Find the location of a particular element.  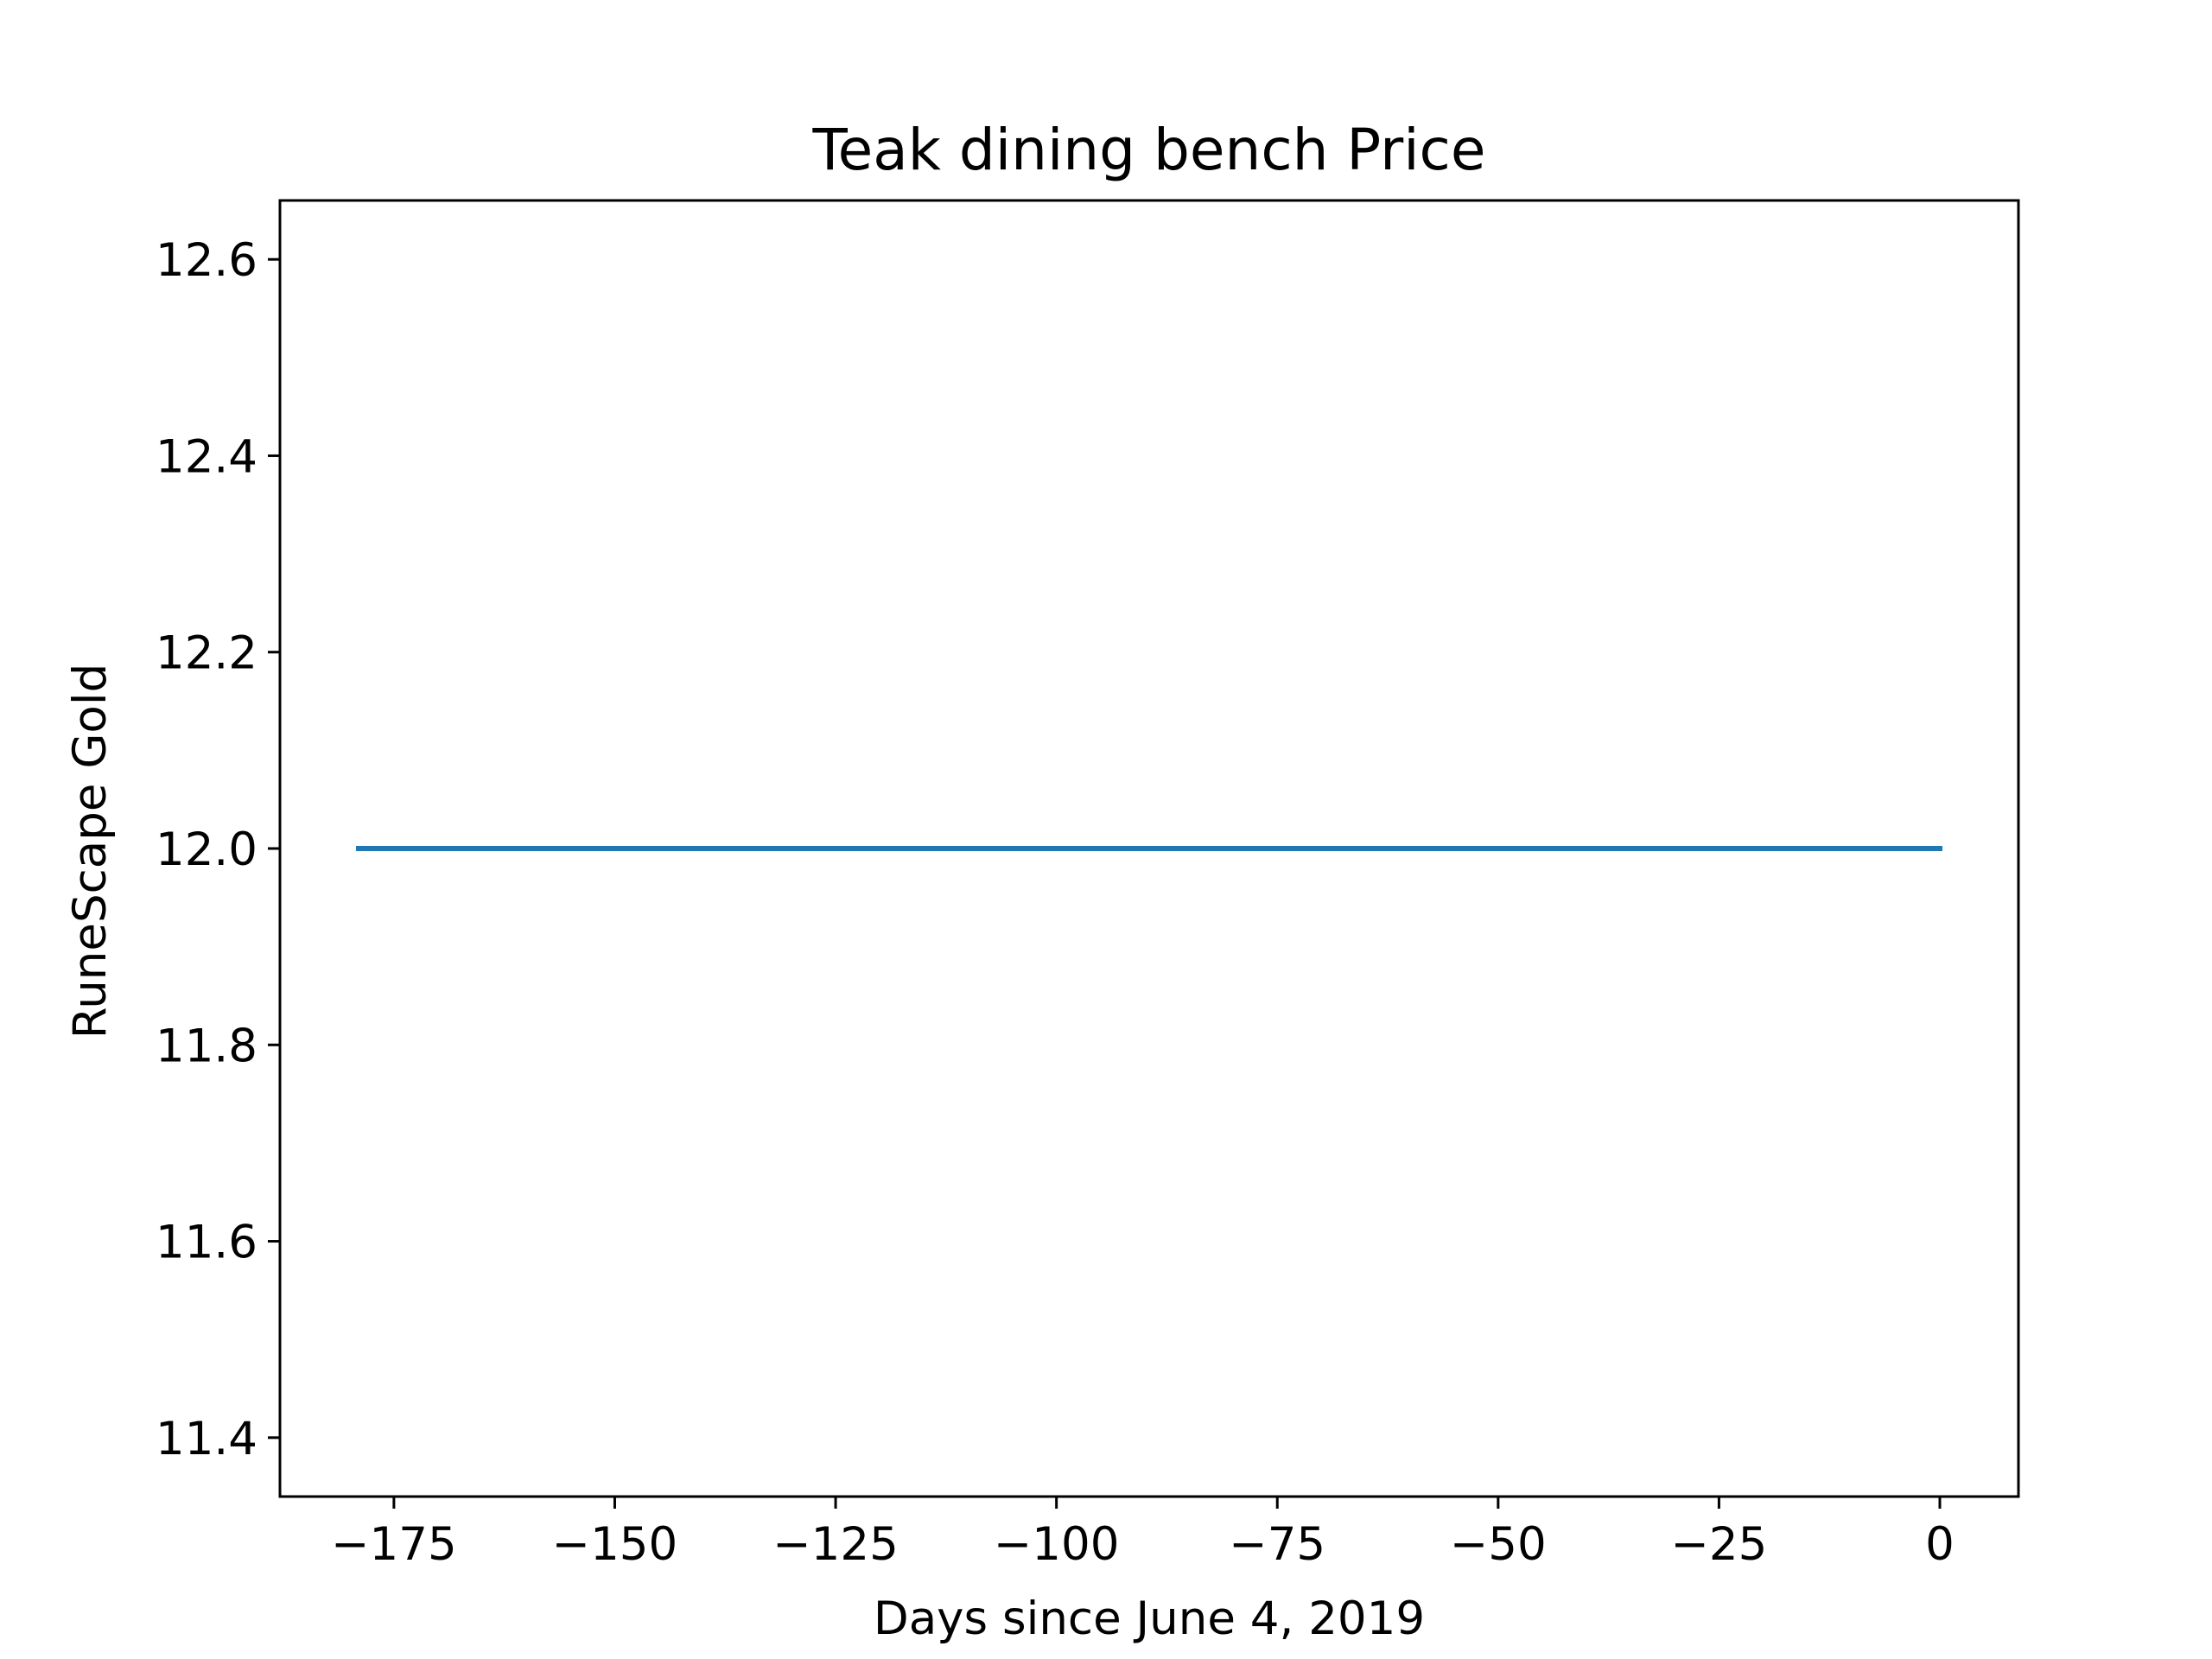

x-tick-label: −25 is located at coordinates (1718, 1544).